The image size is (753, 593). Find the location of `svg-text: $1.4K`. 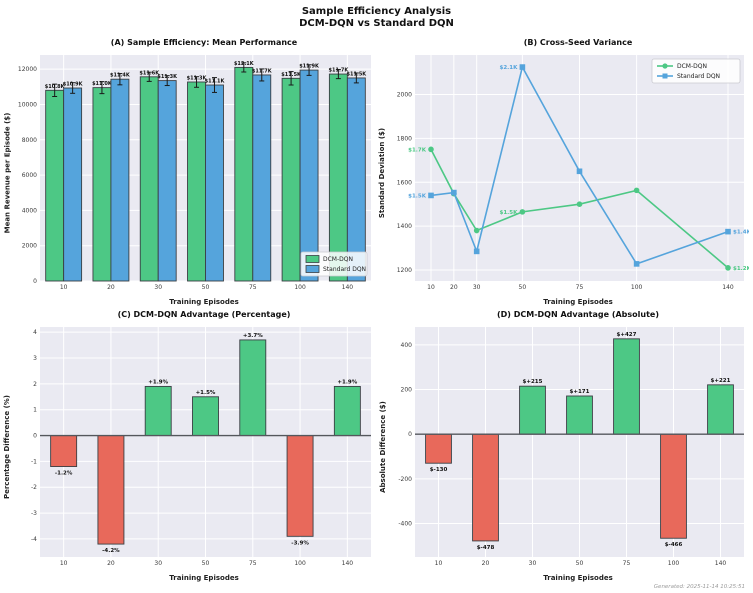

svg-text: $1.4K is located at coordinates (741, 233).